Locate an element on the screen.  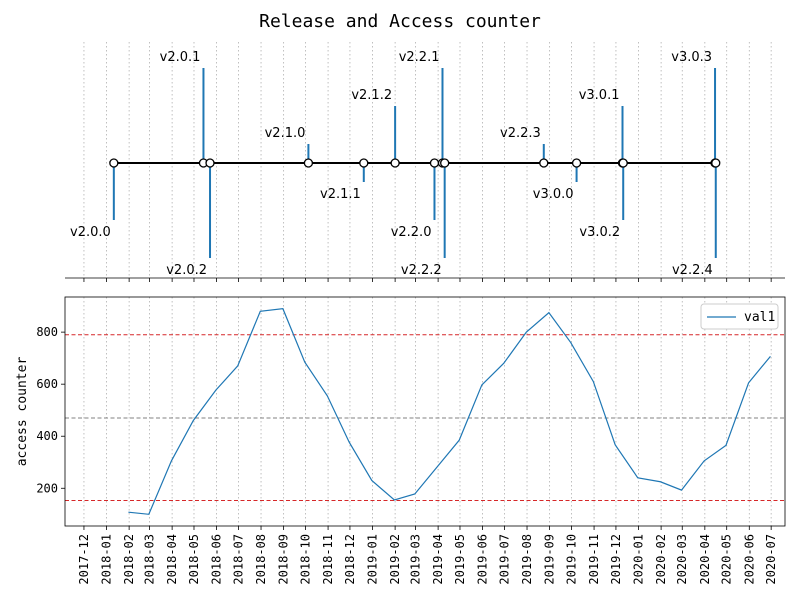
x-tick-label: 2020-07 is located at coordinates (771, 559).